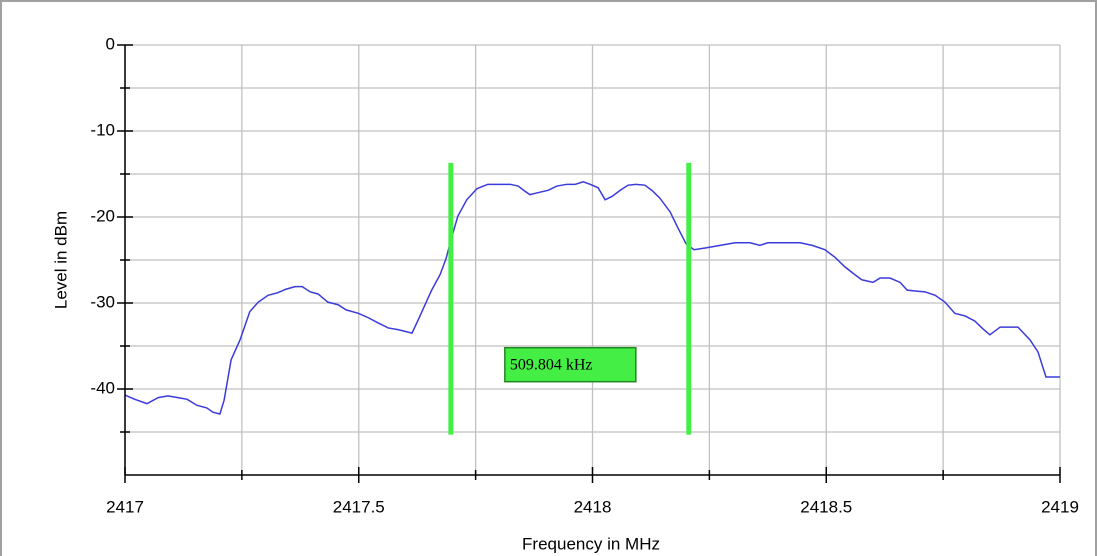  Describe the element at coordinates (1060, 506) in the screenshot. I see `x-tick-label: 2419` at that location.